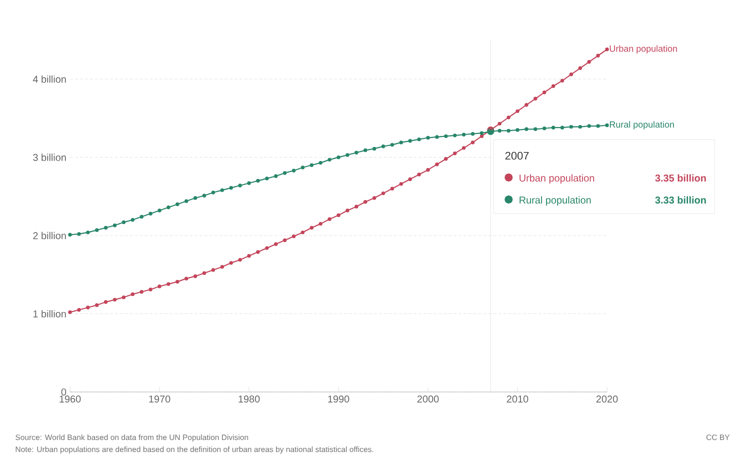 The height and width of the screenshot is (456, 743). Describe the element at coordinates (70, 399) in the screenshot. I see `x-tick-label: 1960` at that location.